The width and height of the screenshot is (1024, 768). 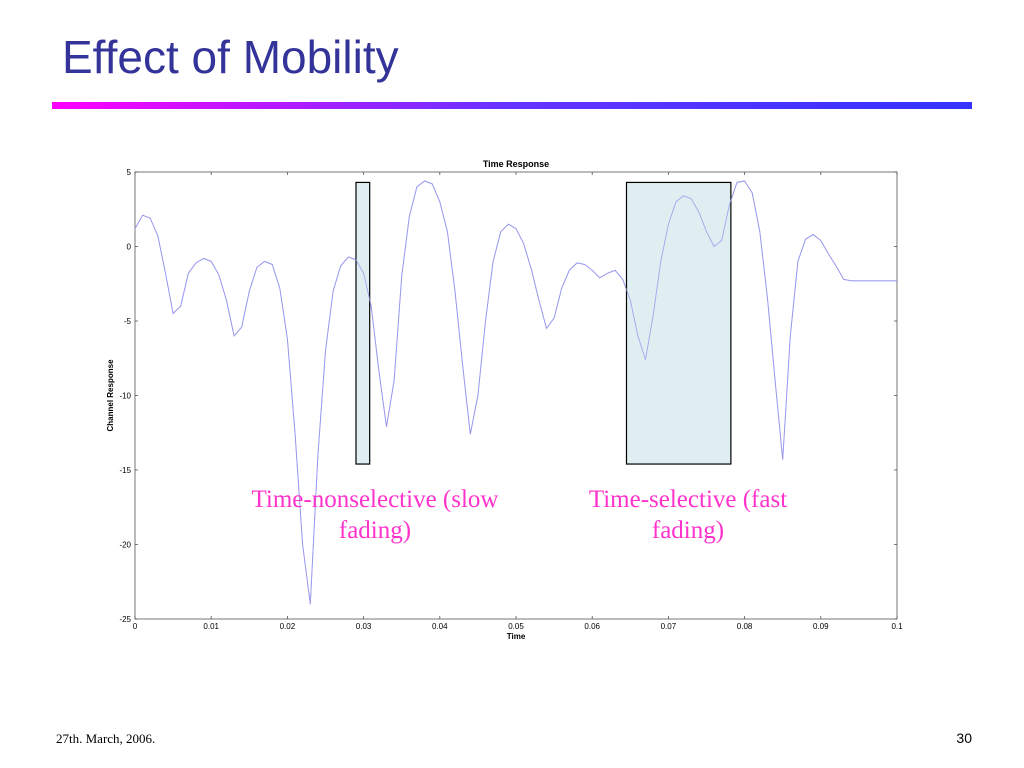 What do you see at coordinates (129, 247) in the screenshot?
I see `y-tick-label: 0` at bounding box center [129, 247].